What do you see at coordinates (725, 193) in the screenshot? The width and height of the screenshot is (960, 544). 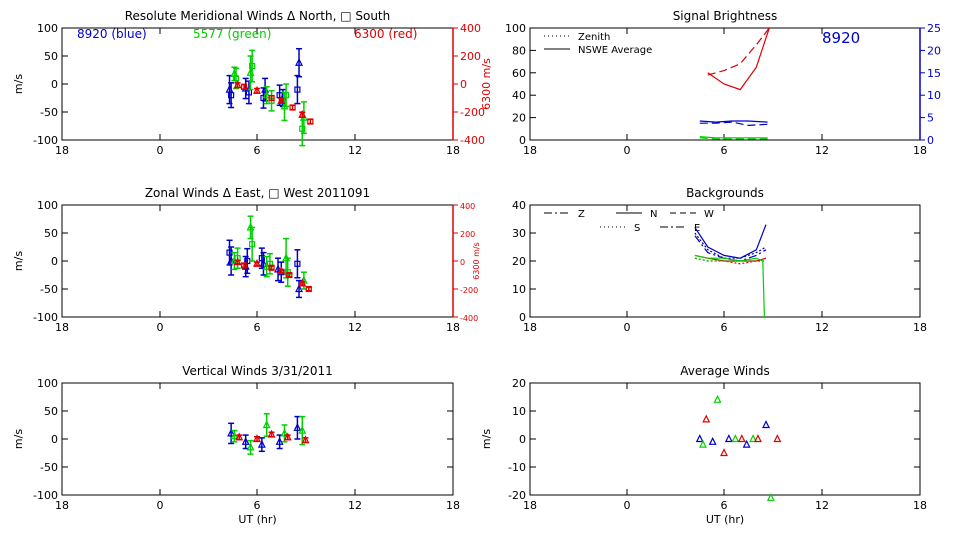 I see `chart-title: Backgrounds` at bounding box center [725, 193].